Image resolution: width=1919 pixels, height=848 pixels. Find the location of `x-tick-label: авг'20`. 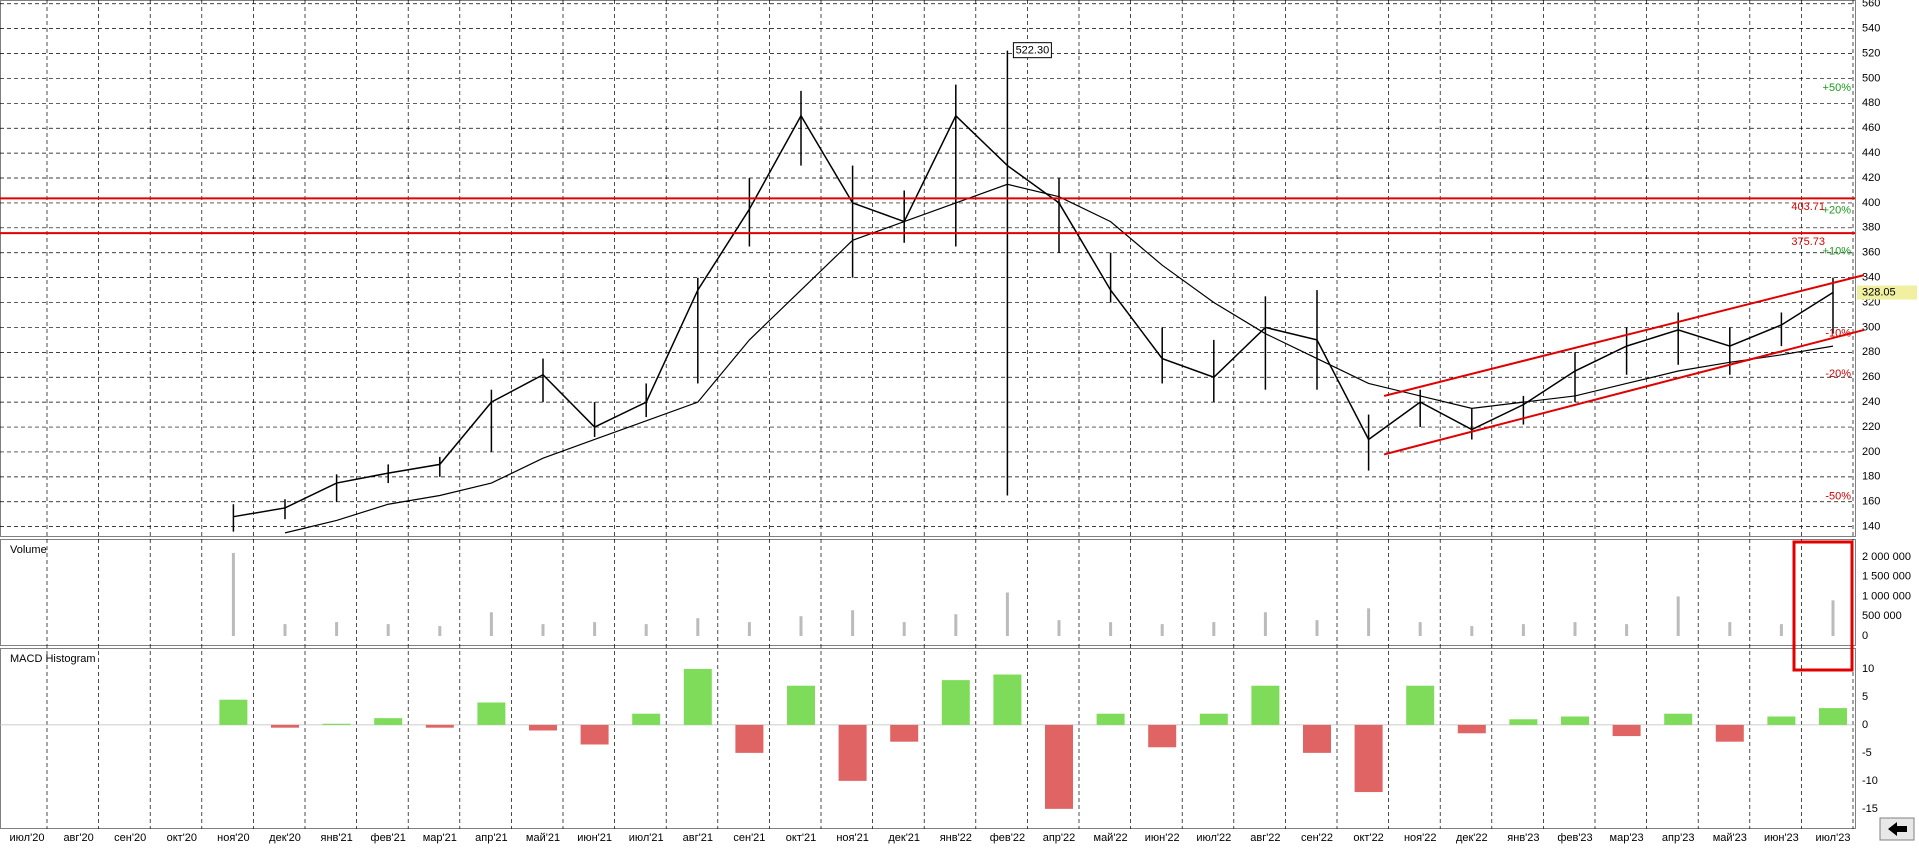

x-tick-label: авг'20 is located at coordinates (78, 838).